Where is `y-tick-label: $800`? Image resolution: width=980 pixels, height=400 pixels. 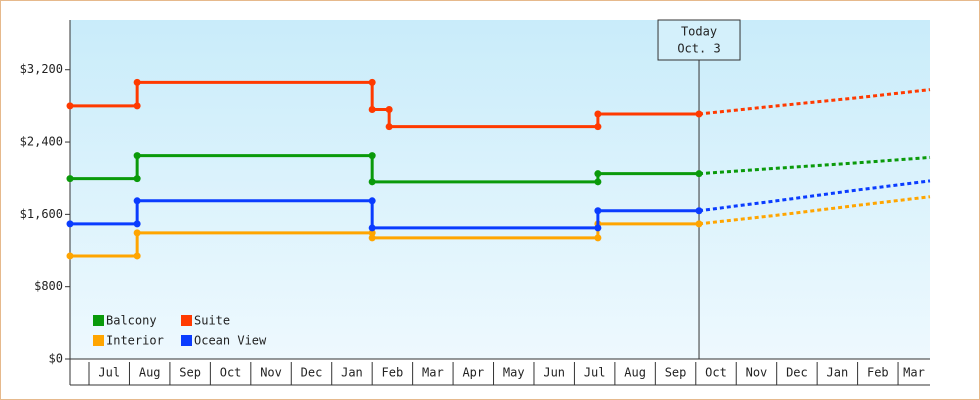
y-tick-label: $800 is located at coordinates (48, 286).